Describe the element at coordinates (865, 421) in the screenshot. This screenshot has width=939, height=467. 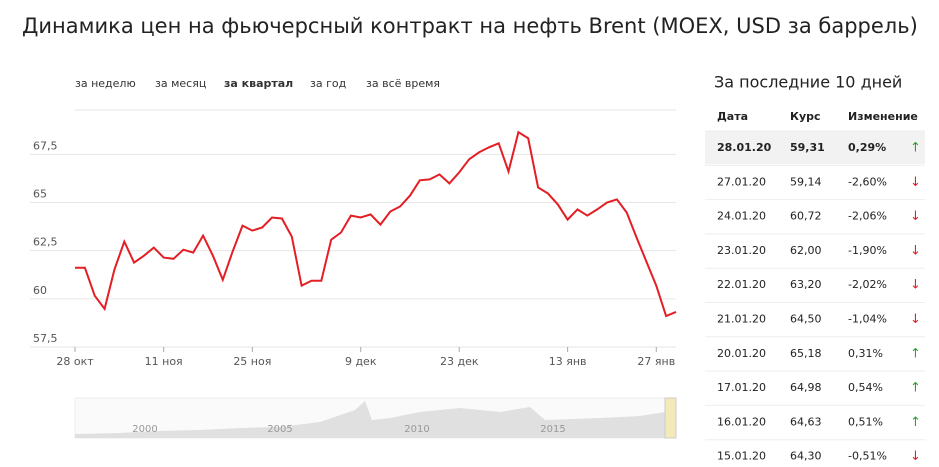
I see `table-cell: 0,51%` at that location.